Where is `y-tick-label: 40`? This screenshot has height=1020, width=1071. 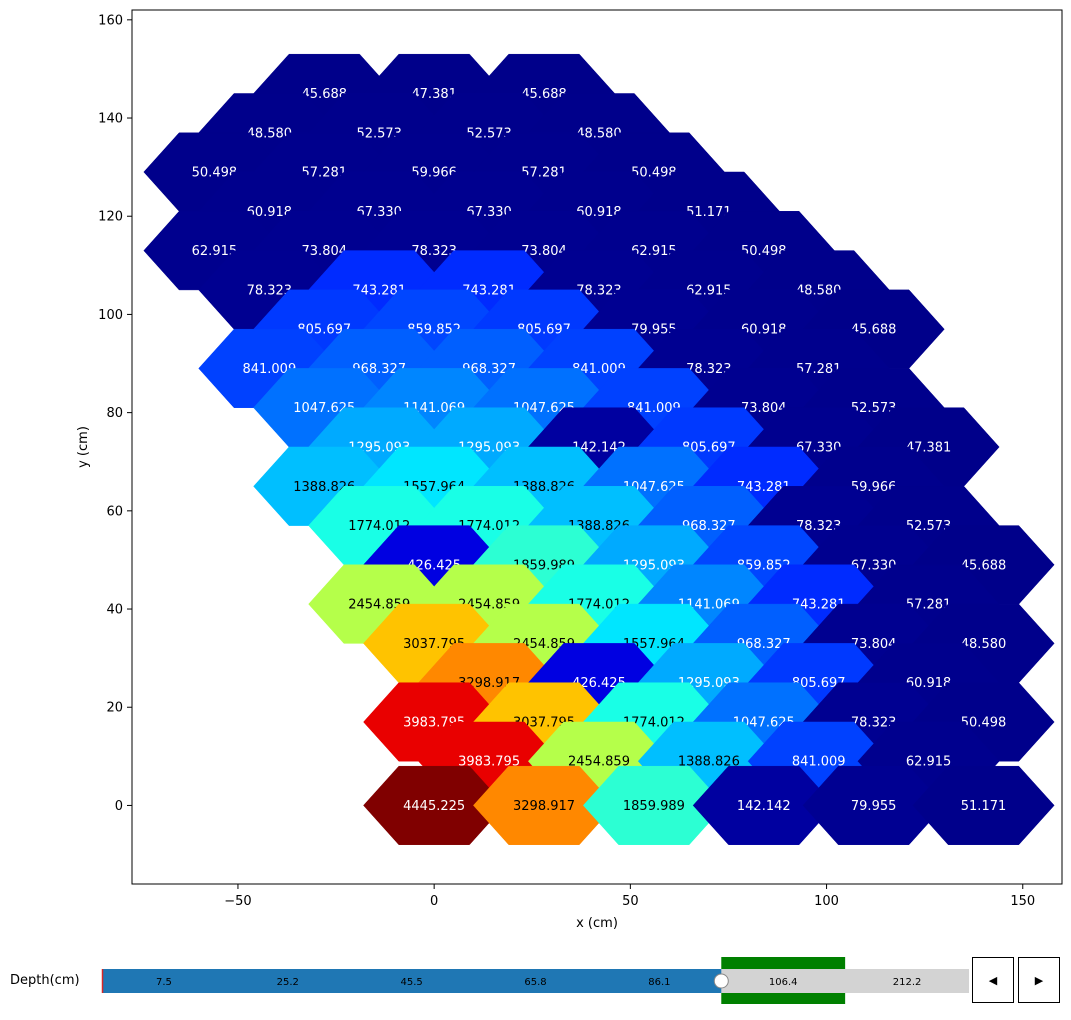 y-tick-label: 40 is located at coordinates (114, 610).